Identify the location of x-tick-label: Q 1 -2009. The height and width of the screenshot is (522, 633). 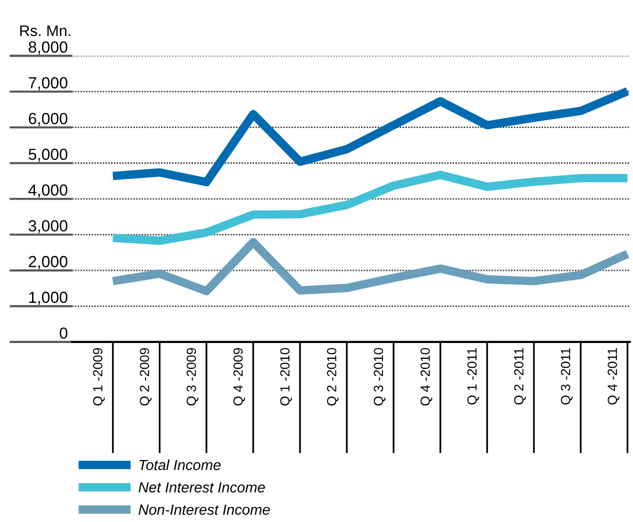
(99, 377).